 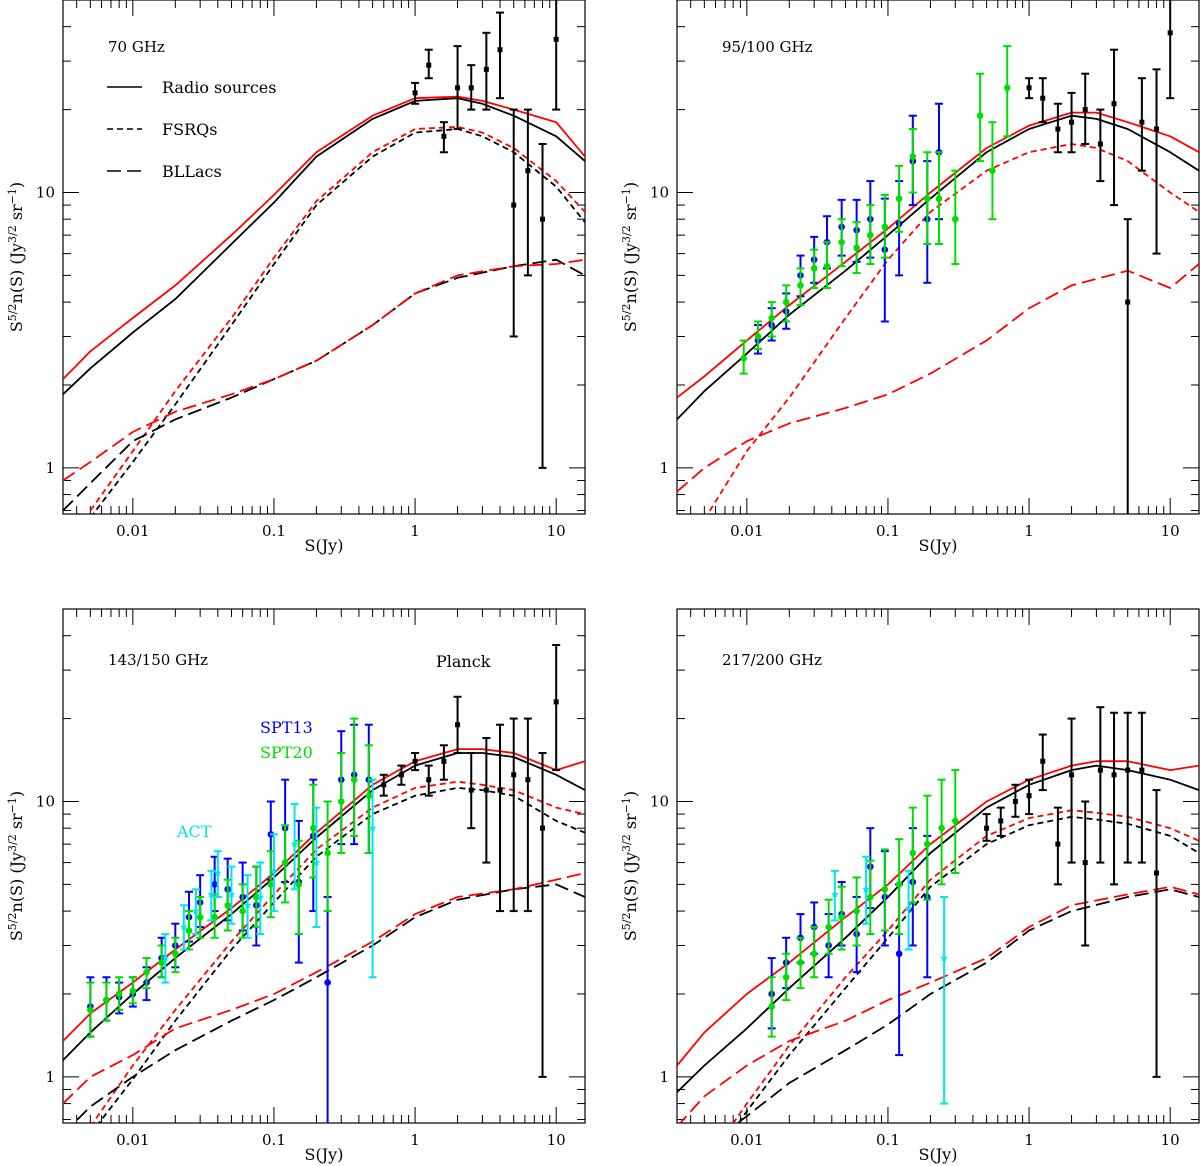 I want to click on panel-title: 217/200 GHz, so click(x=772, y=660).